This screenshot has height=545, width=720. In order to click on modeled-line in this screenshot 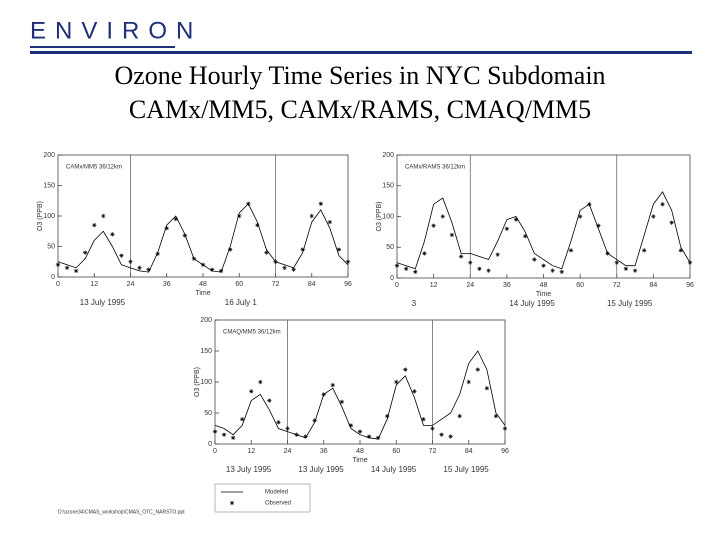, I will do `click(543, 230)`.